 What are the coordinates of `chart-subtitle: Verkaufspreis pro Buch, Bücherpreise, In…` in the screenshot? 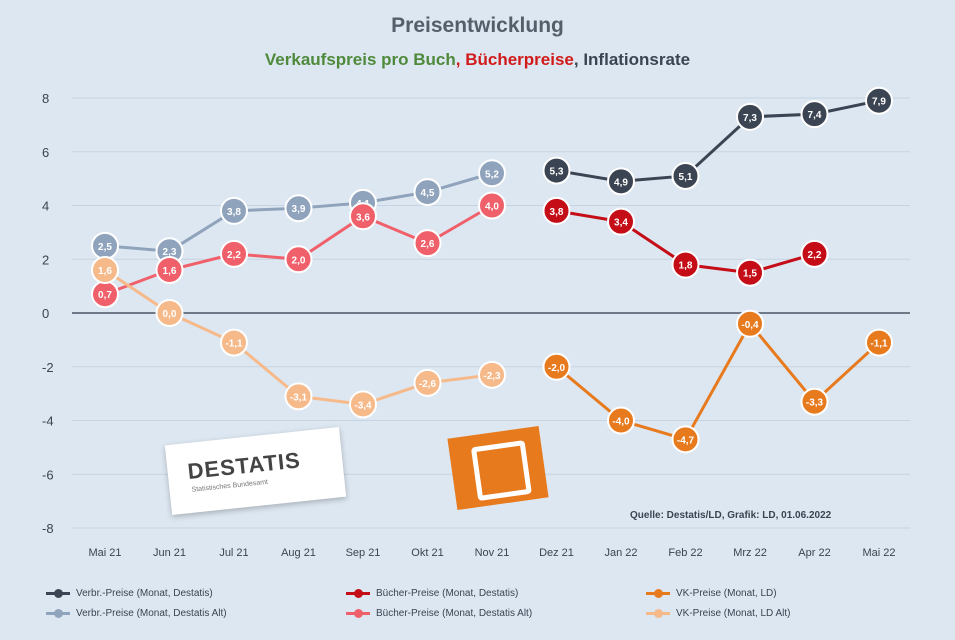 It's located at (477, 59).